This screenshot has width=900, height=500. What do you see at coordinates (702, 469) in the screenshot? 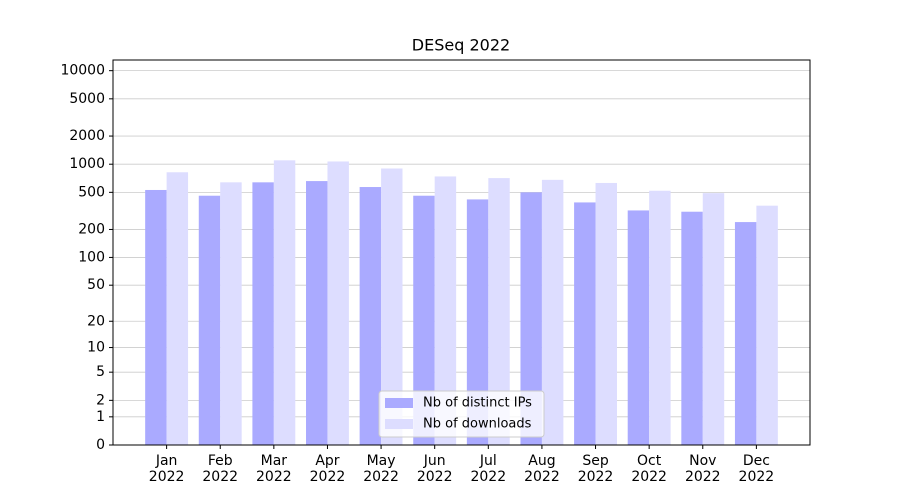
I see `x-tick-label: Nov 2022` at bounding box center [702, 469].